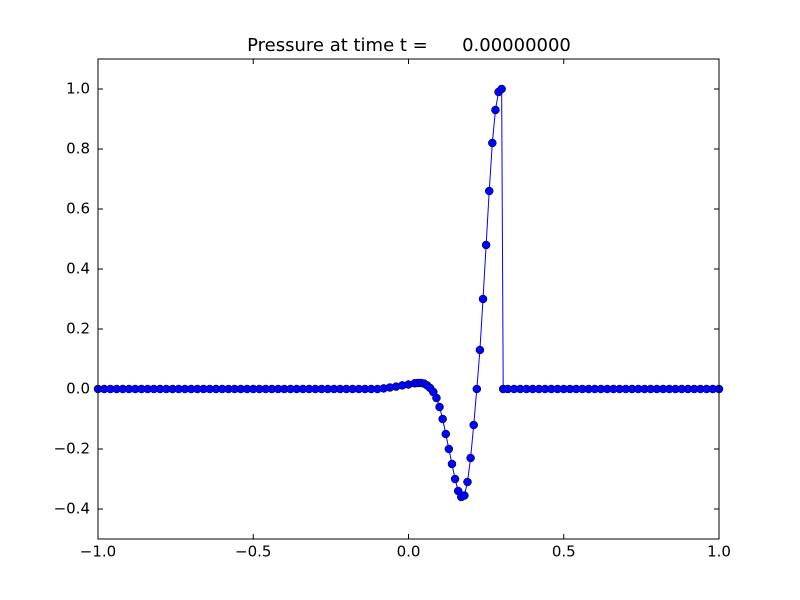 The image size is (800, 600). What do you see at coordinates (564, 552) in the screenshot?
I see `x-tick-label: 0.5` at bounding box center [564, 552].